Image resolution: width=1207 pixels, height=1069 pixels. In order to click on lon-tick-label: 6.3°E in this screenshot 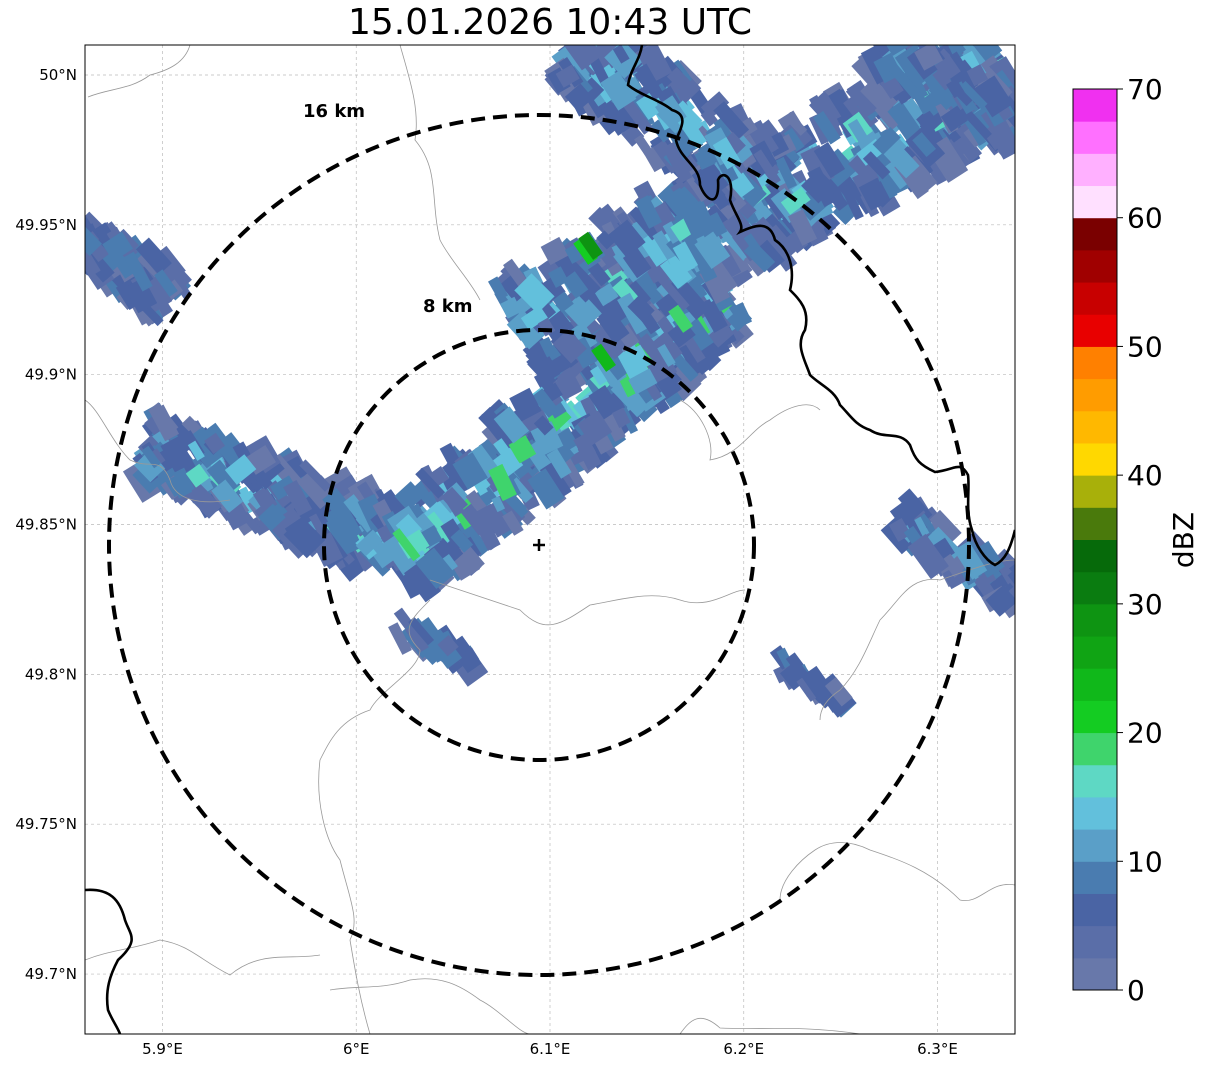, I will do `click(937, 1049)`.